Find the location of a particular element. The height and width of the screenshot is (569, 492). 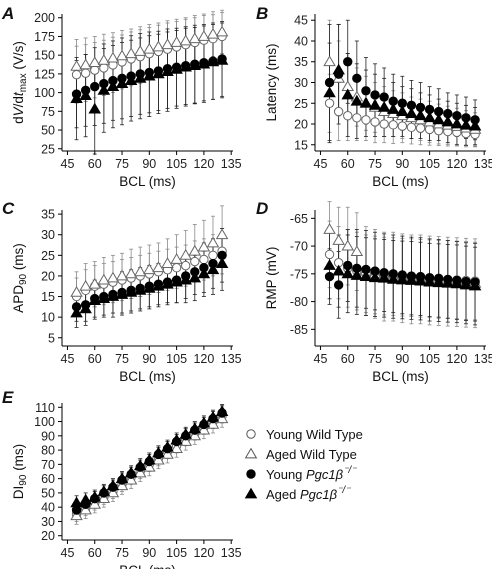

y-axis-label: DI90 (ms) is located at coordinates (20, 471).